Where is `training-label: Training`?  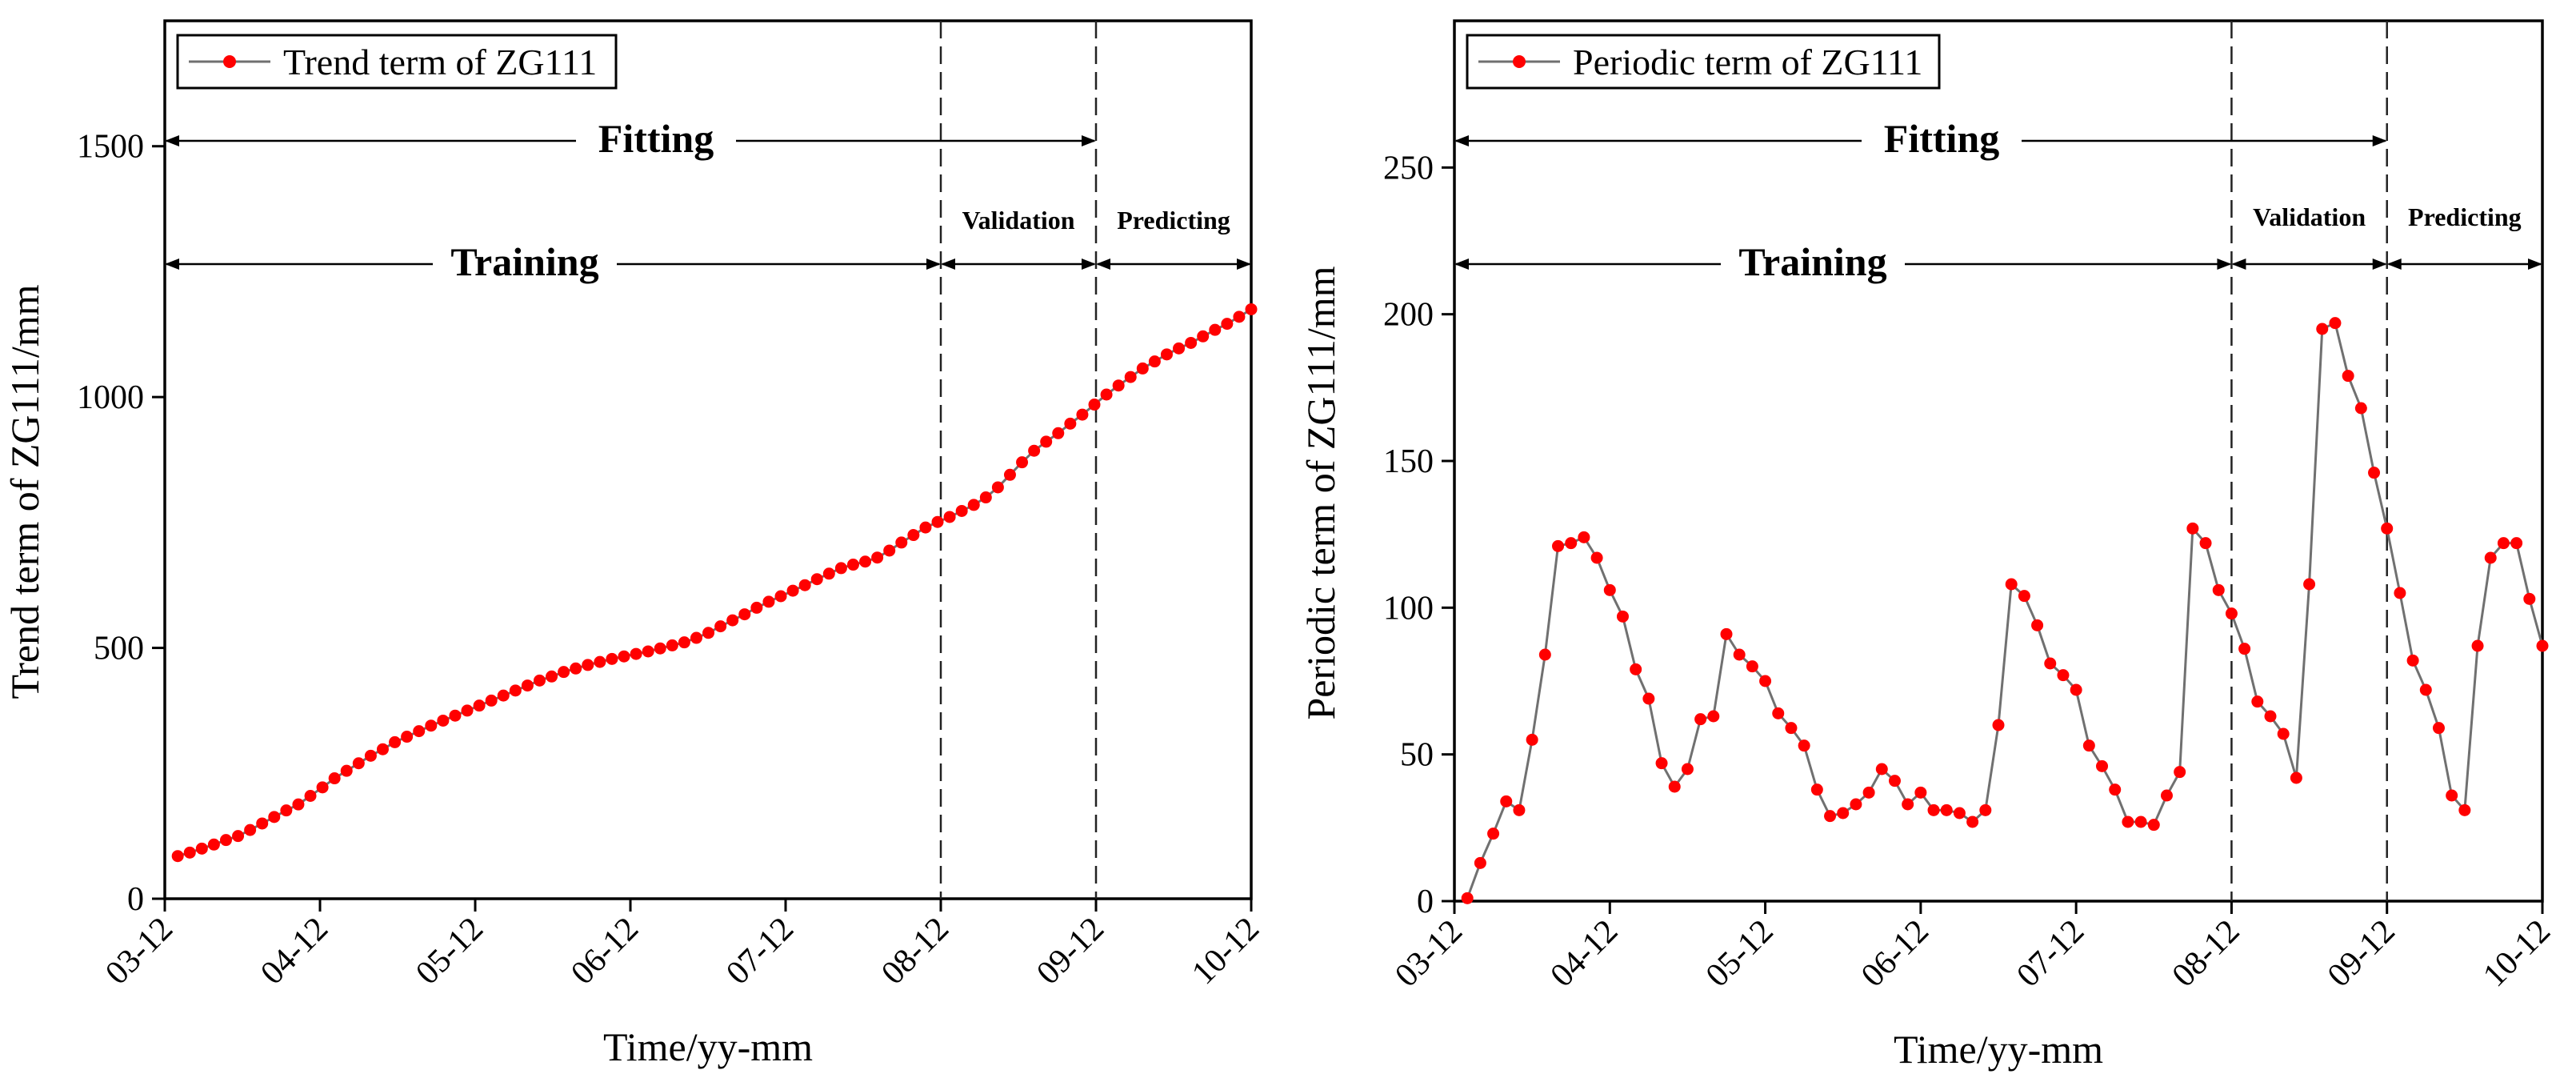
training-label: Training is located at coordinates (524, 261).